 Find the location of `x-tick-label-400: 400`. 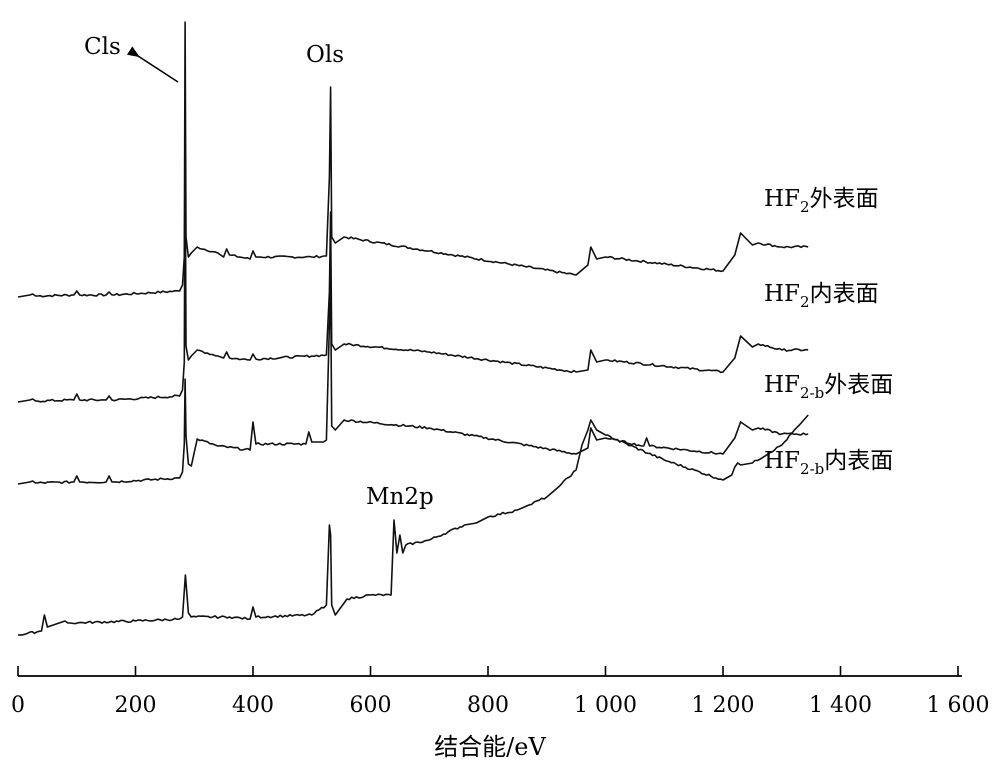

x-tick-label-400: 400 is located at coordinates (253, 705).